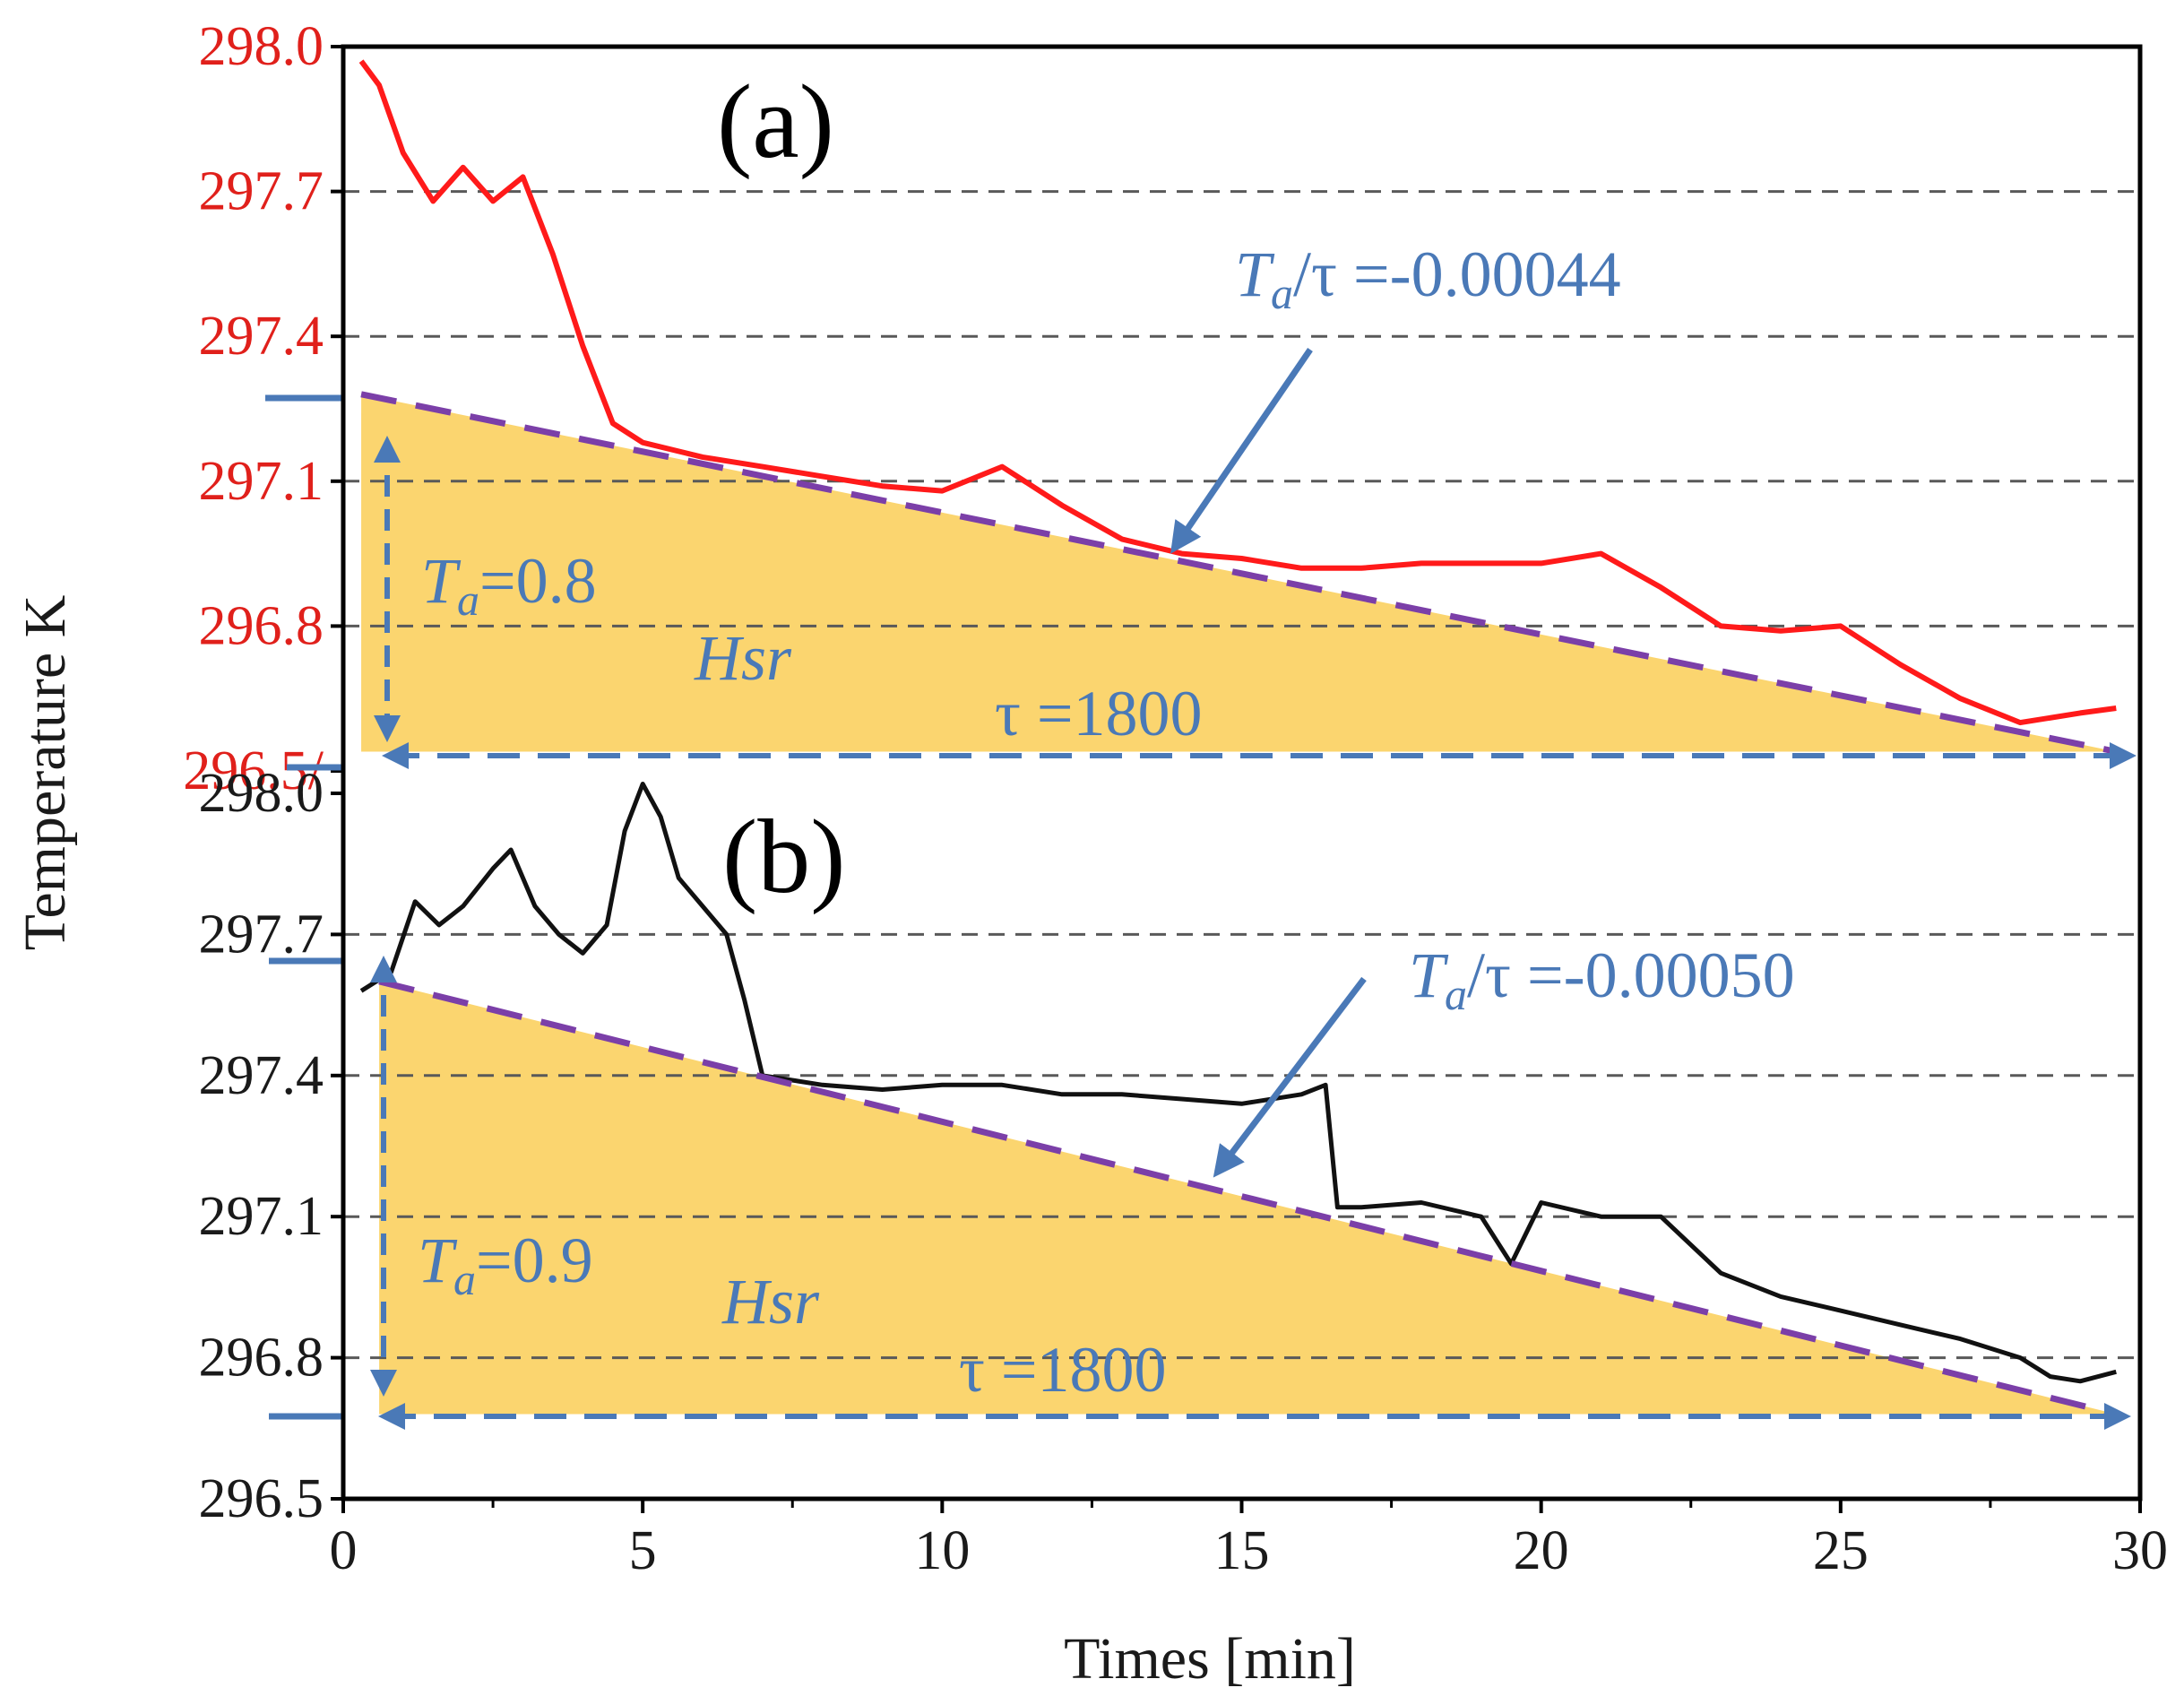  What do you see at coordinates (775, 121) in the screenshot?
I see `panel-a-label: (a)` at bounding box center [775, 121].